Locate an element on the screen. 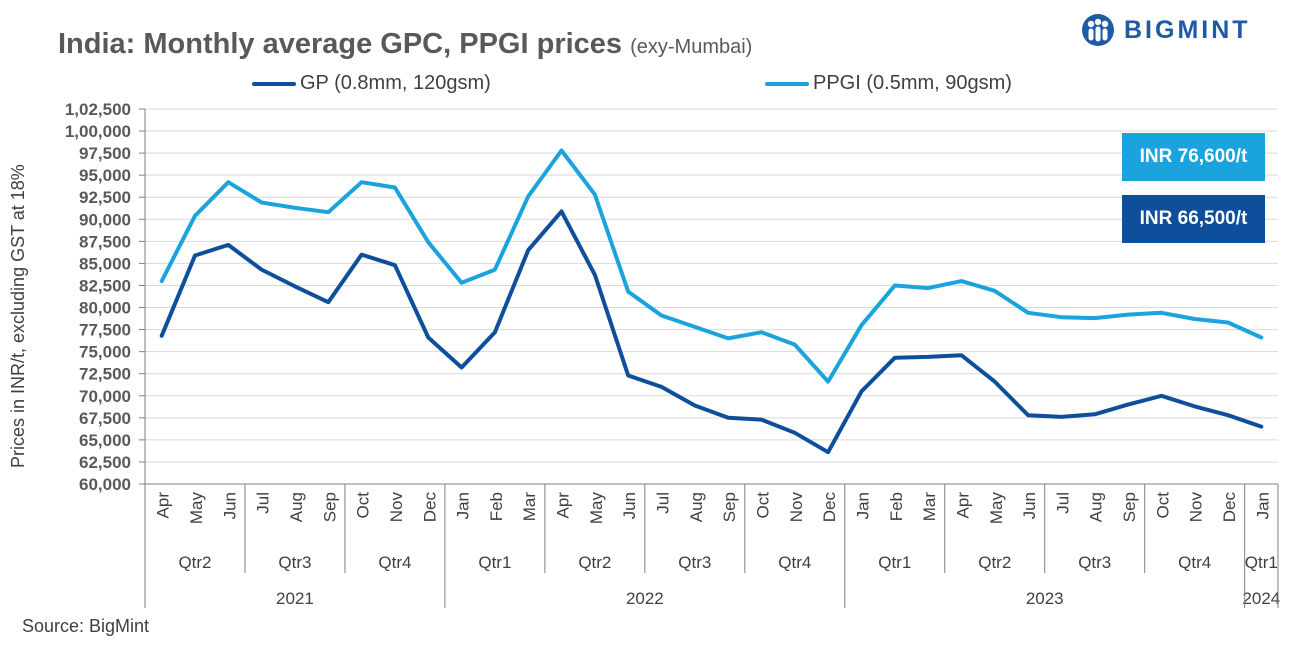 Image resolution: width=1299 pixels, height=650 pixels. bigmint-logo: BIGMINT is located at coordinates (1165, 30).